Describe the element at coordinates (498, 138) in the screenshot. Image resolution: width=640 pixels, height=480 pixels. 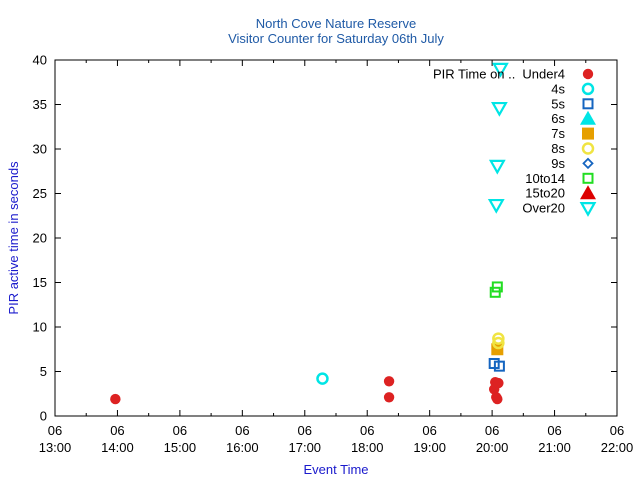
I see `series-over20` at that location.